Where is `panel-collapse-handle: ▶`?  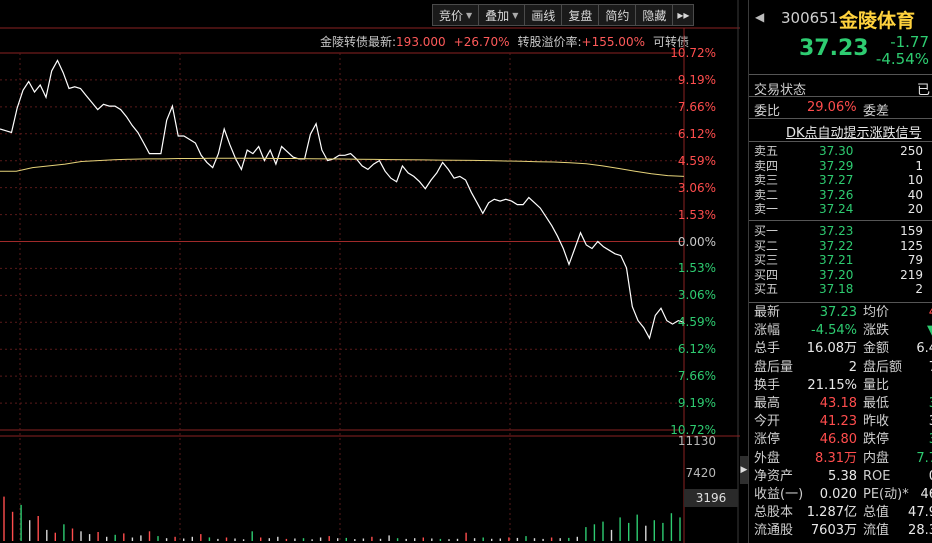
panel-collapse-handle: ▶ is located at coordinates (744, 470).